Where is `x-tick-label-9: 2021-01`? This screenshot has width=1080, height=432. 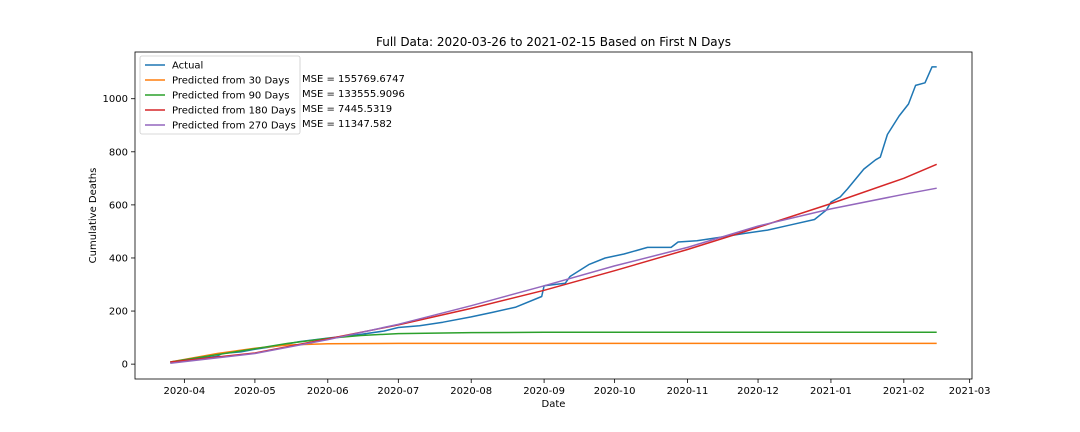 x-tick-label-9: 2021-01 is located at coordinates (831, 391).